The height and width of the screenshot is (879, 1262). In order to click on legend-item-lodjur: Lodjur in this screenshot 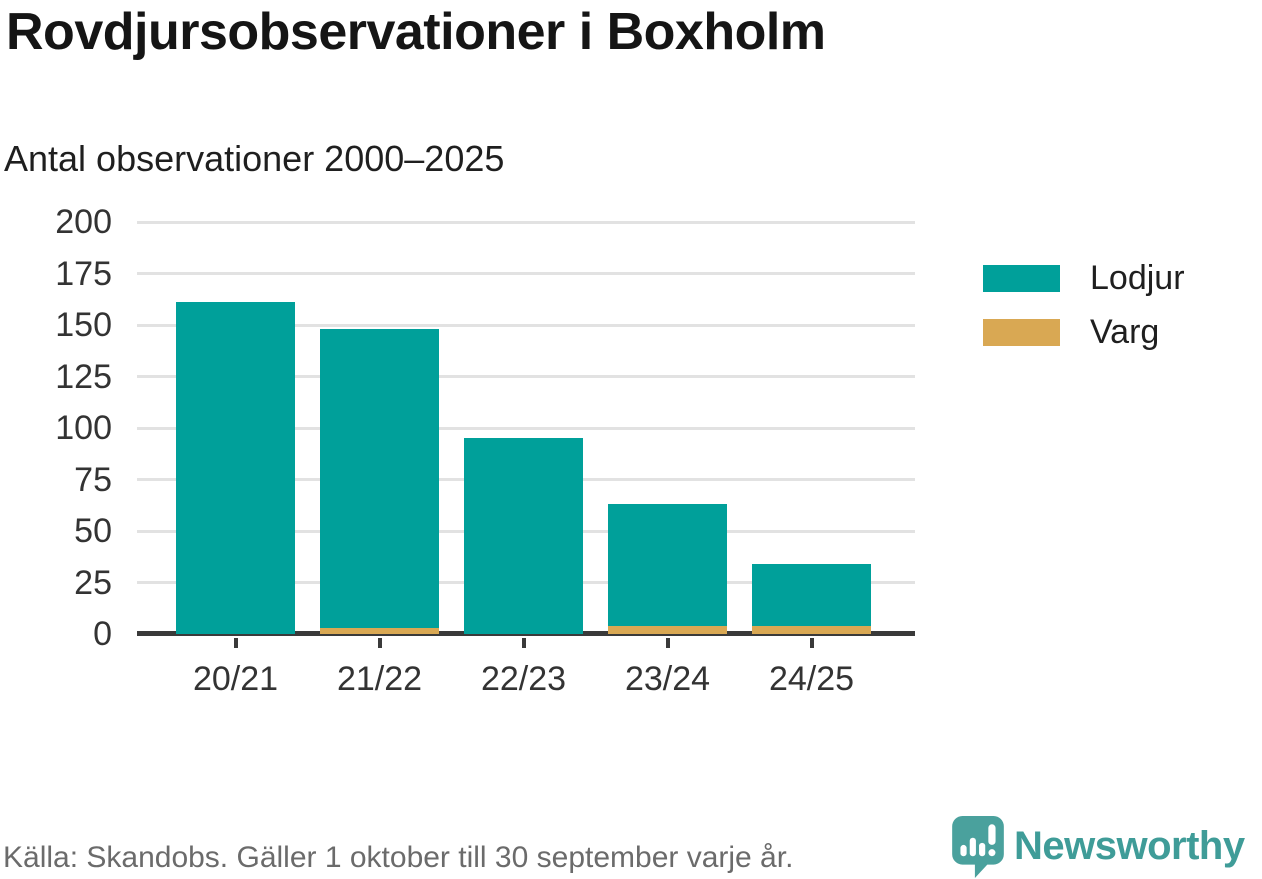, I will do `click(1084, 278)`.